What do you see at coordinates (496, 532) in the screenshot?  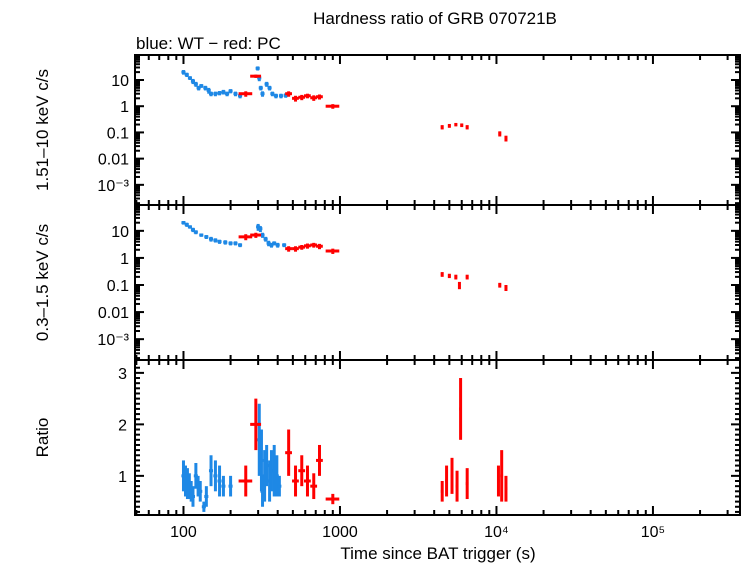 I see `x-tick-label: 10⁴` at bounding box center [496, 532].